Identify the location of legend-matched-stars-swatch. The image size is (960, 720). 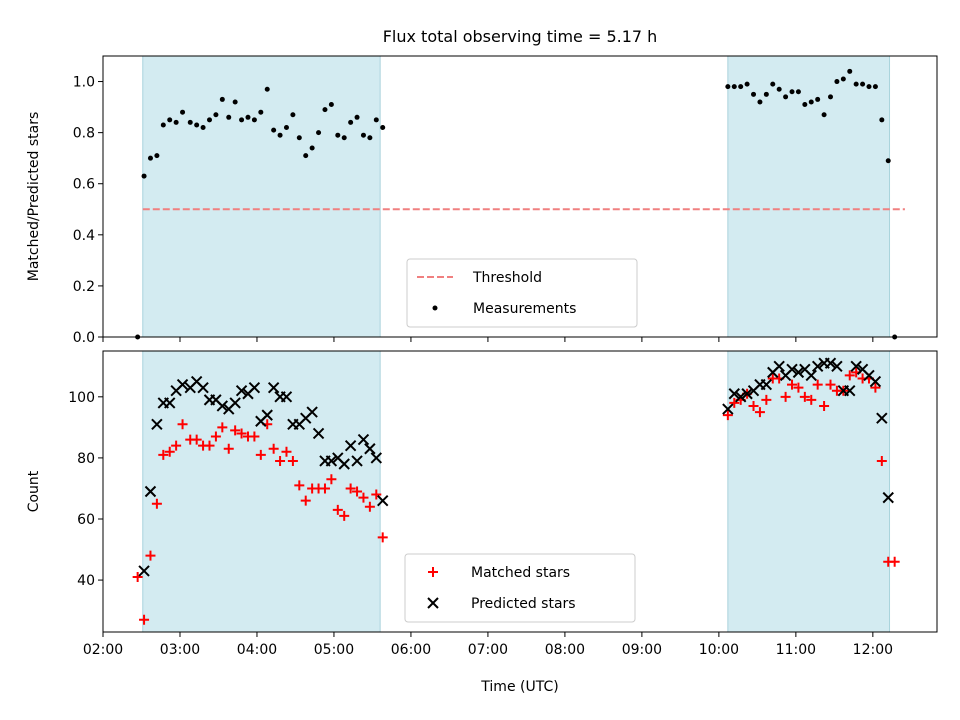
(433, 572).